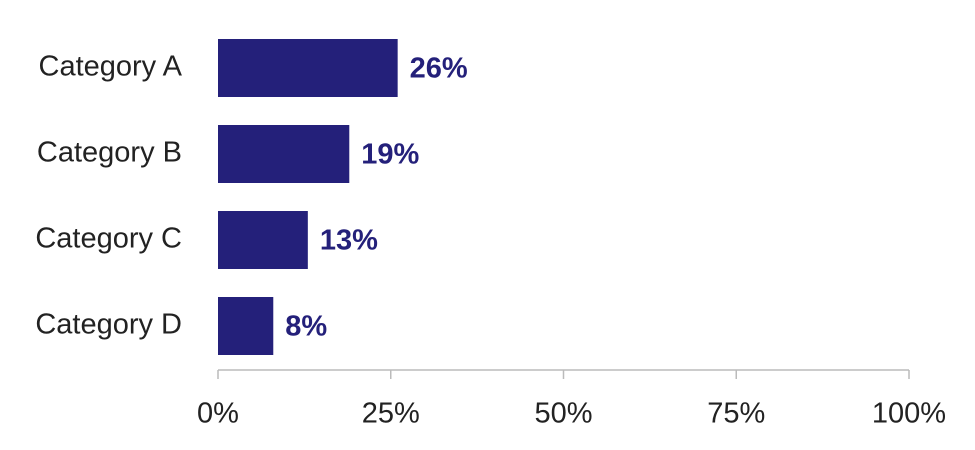 Image resolution: width=975 pixels, height=450 pixels. I want to click on value-label: 19%, so click(390, 155).